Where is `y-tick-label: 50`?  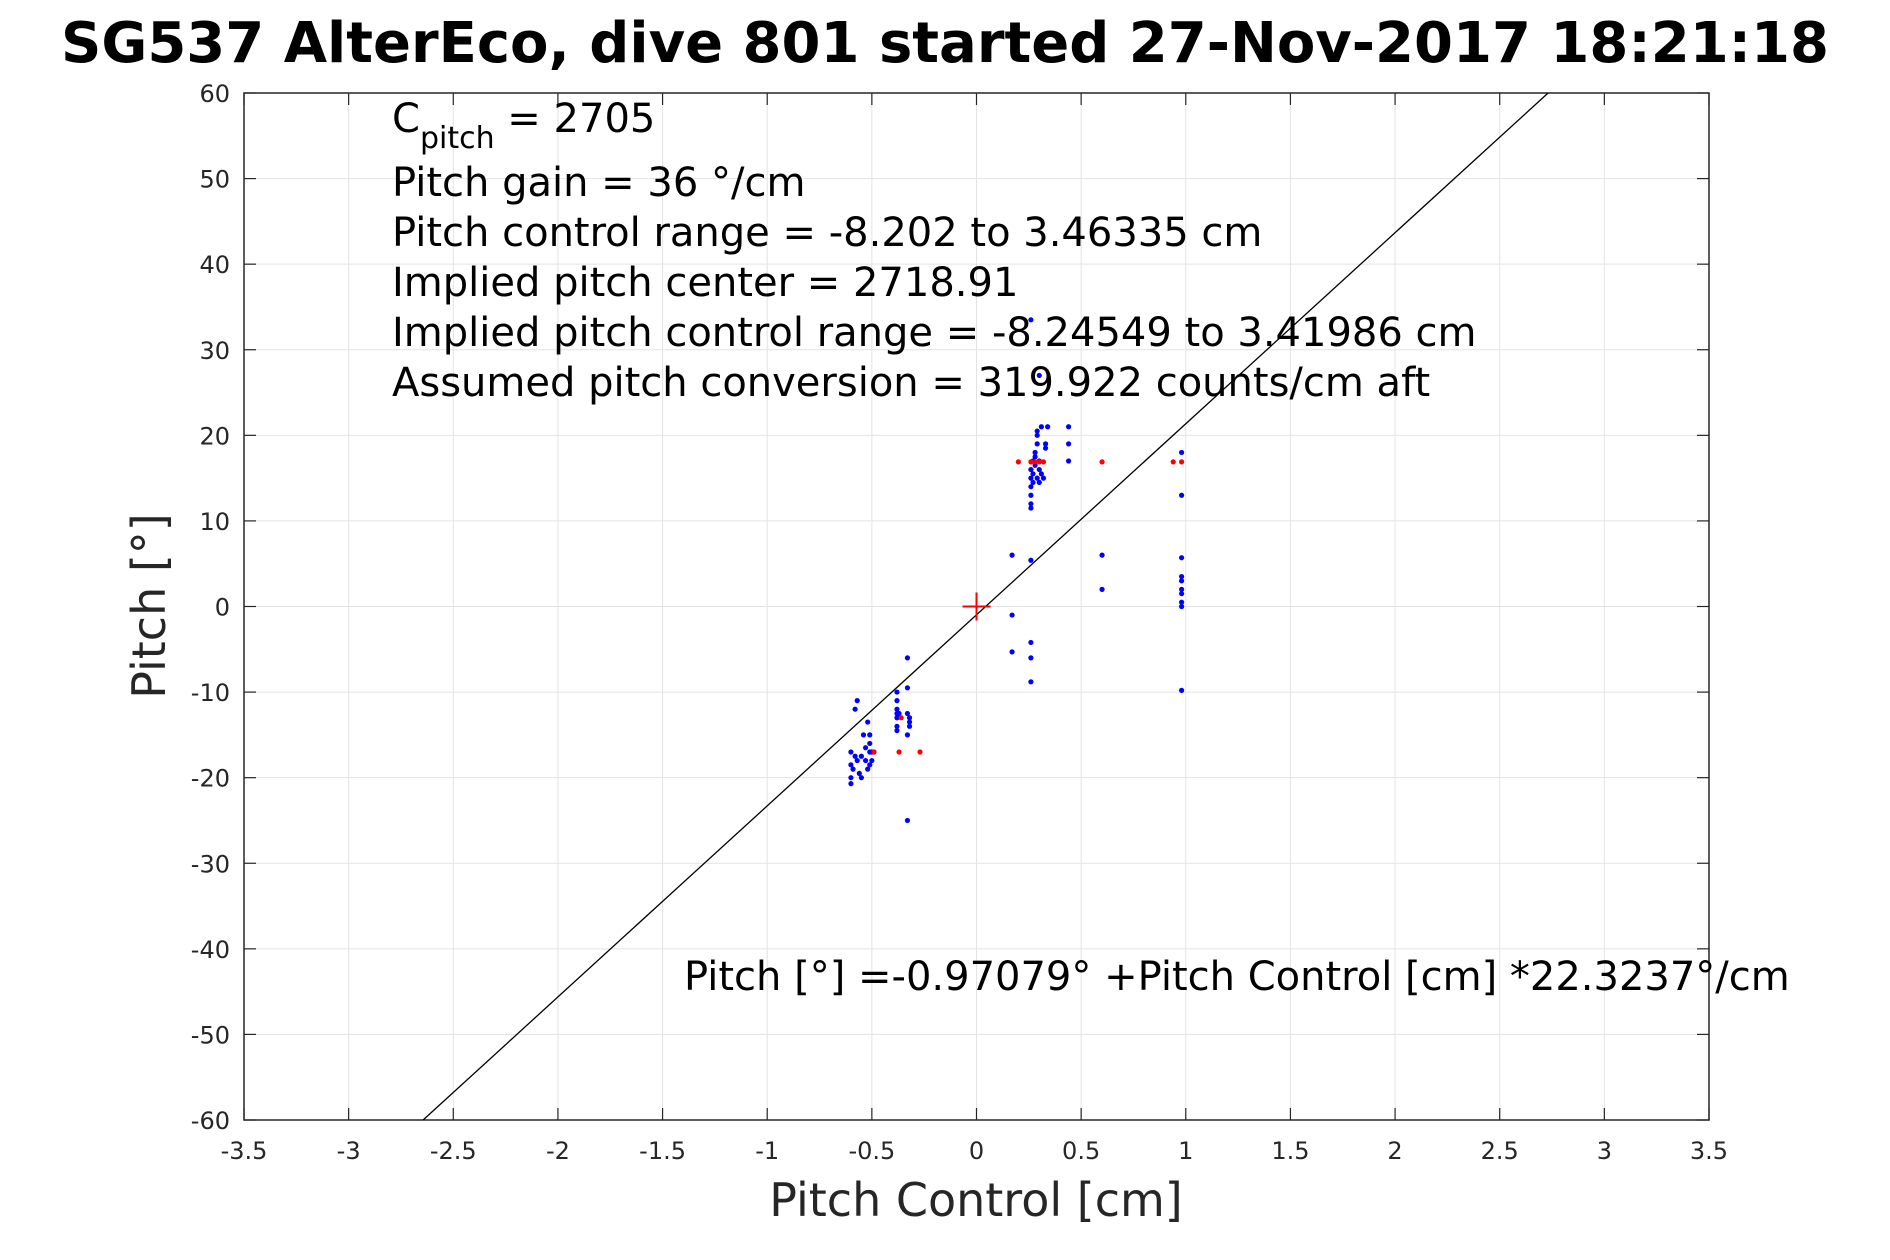 y-tick-label: 50 is located at coordinates (214, 180).